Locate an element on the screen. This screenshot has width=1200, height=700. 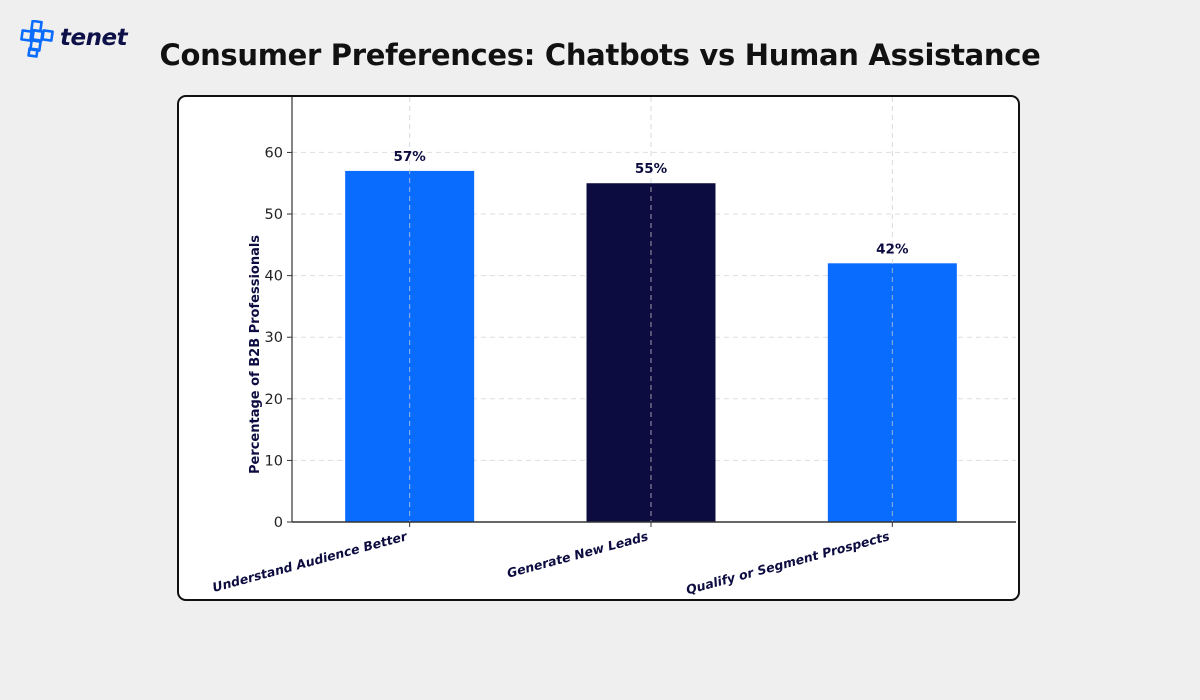
brand-logo: tenet is located at coordinates (74, 39).